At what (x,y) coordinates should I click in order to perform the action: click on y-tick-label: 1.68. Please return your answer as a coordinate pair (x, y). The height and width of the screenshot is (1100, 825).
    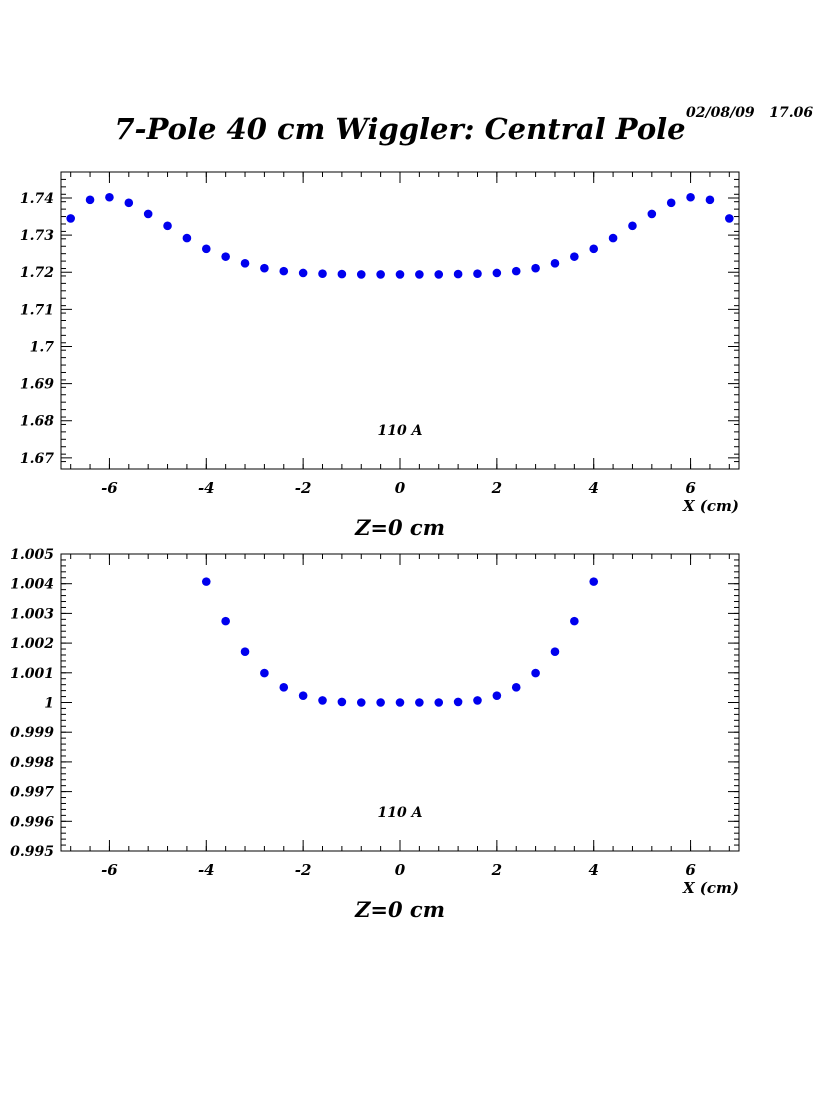
    Looking at the image, I should click on (37, 422).